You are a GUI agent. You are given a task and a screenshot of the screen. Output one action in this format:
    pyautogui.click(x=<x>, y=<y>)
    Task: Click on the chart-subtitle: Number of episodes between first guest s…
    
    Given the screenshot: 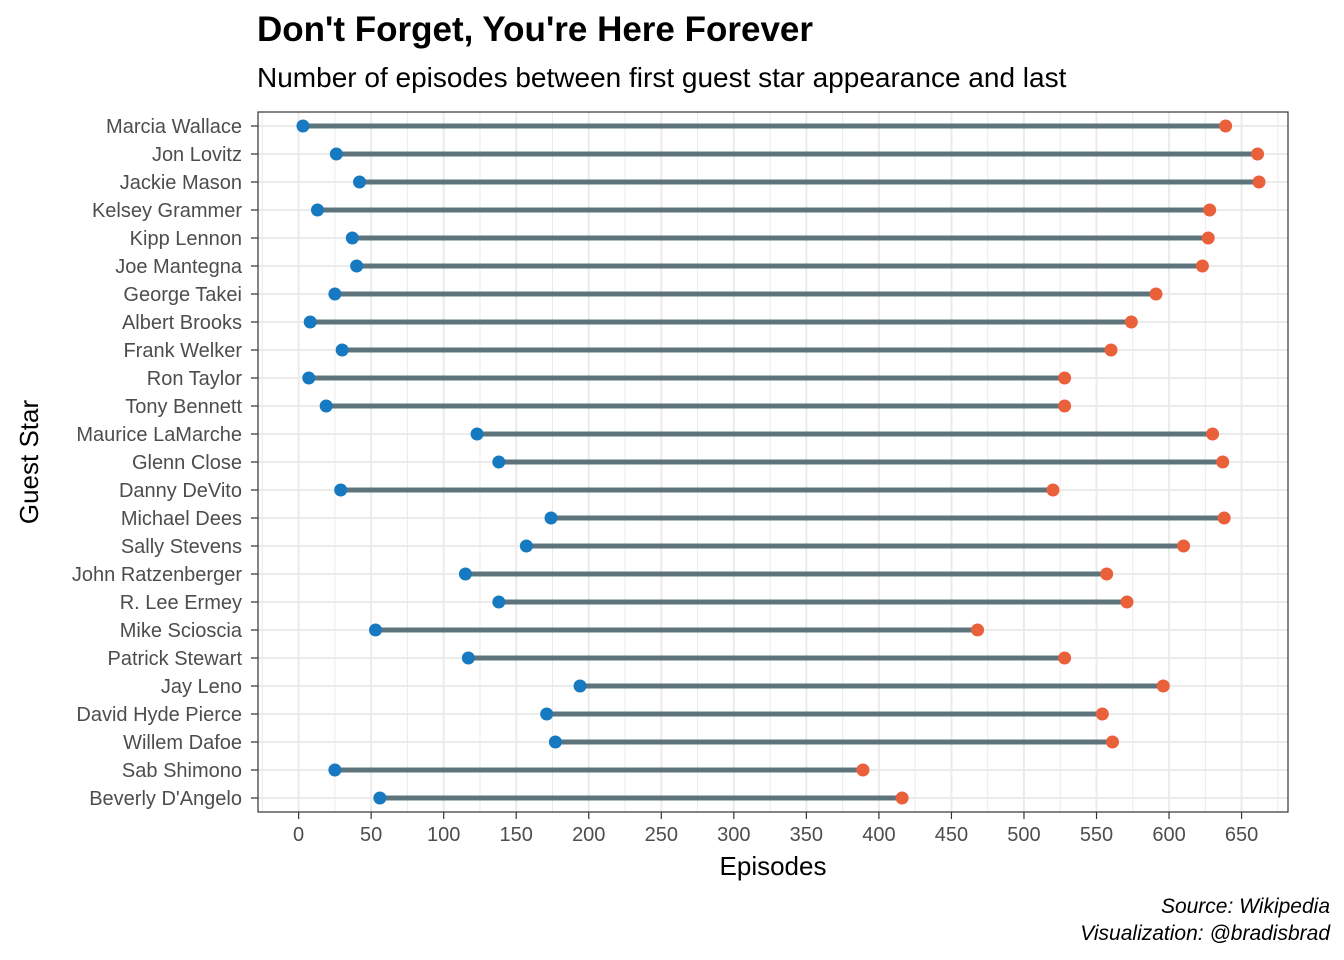 What is the action you would take?
    pyautogui.click(x=662, y=77)
    